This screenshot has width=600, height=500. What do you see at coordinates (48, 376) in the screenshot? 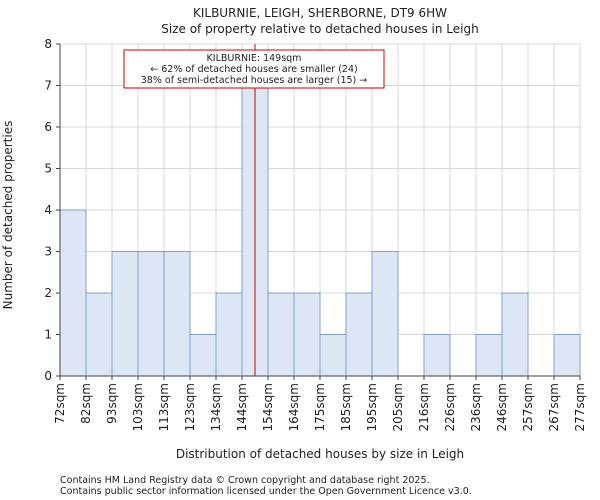
I see `y-tick-label: 0` at bounding box center [48, 376].